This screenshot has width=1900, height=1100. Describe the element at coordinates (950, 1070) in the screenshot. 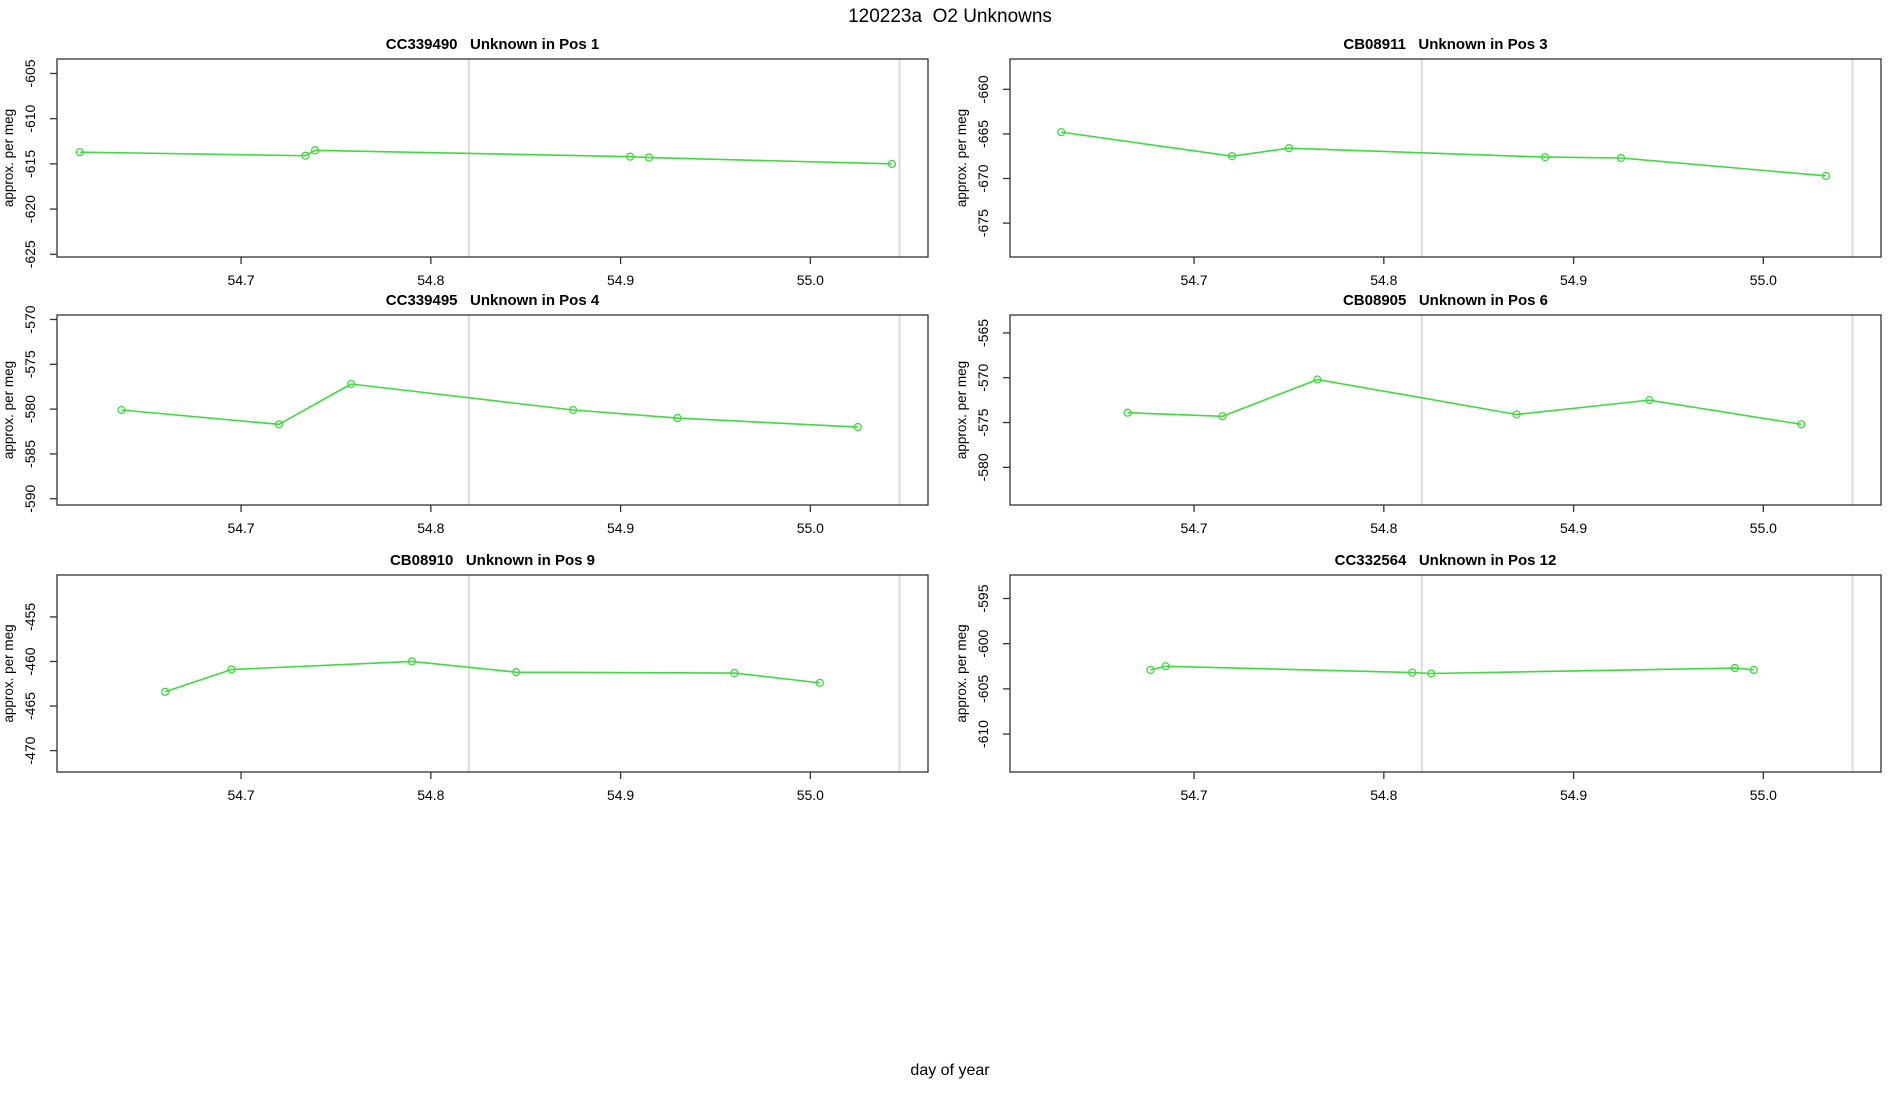

I see `x-axis-label: day of year` at that location.